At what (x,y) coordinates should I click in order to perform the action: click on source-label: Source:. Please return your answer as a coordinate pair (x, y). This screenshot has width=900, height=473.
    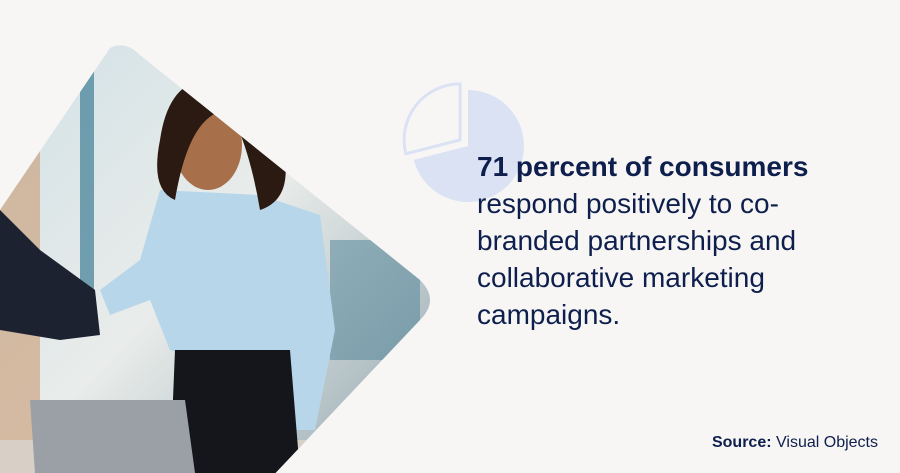
    Looking at the image, I should click on (741, 442).